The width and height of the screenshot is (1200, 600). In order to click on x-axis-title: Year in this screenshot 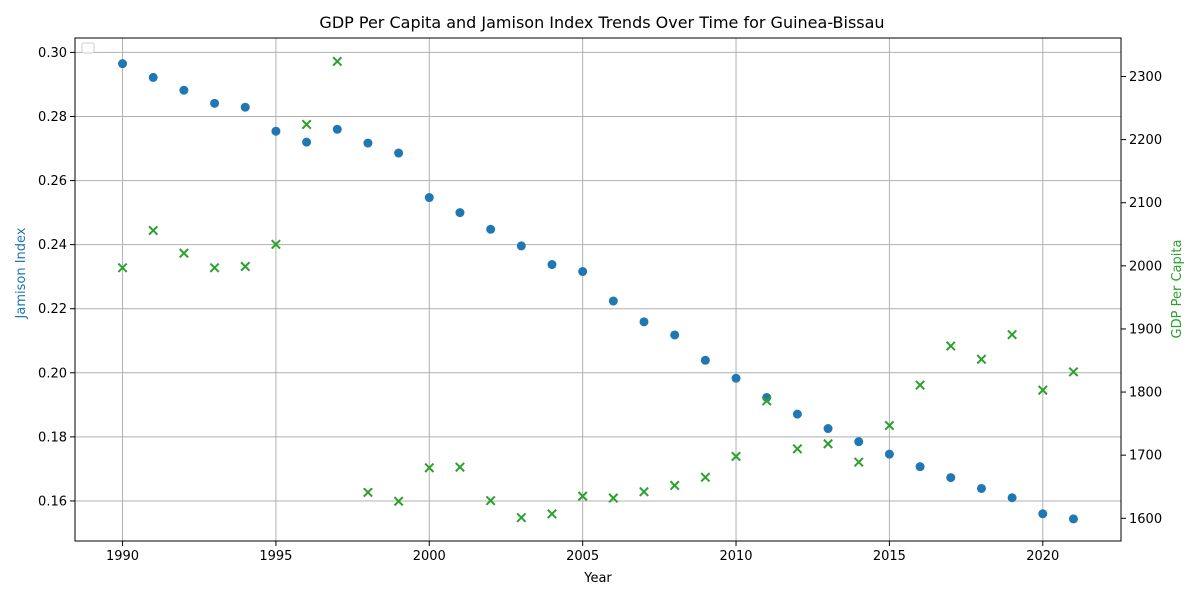, I will do `click(597, 578)`.